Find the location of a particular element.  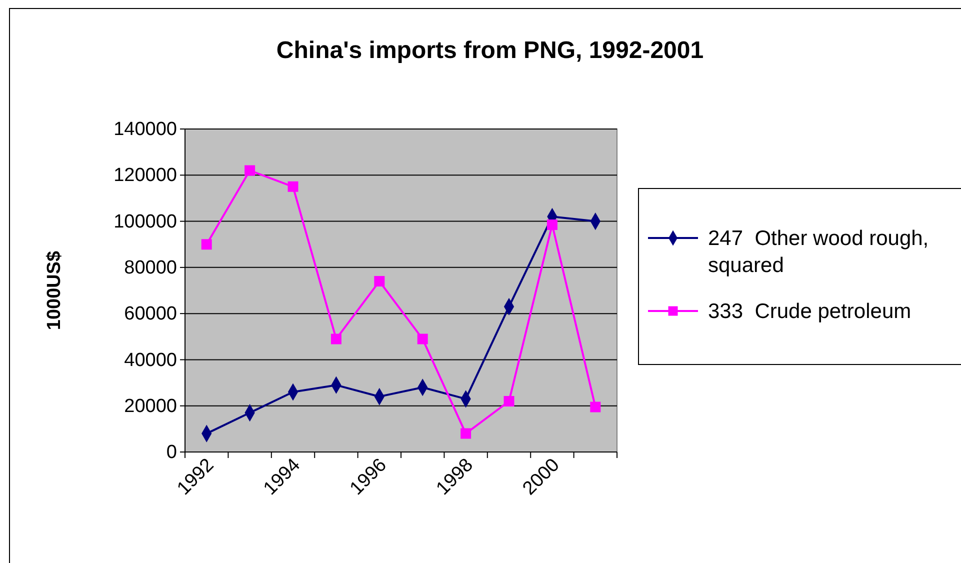

y-tick-label: 140000 is located at coordinates (145, 129).